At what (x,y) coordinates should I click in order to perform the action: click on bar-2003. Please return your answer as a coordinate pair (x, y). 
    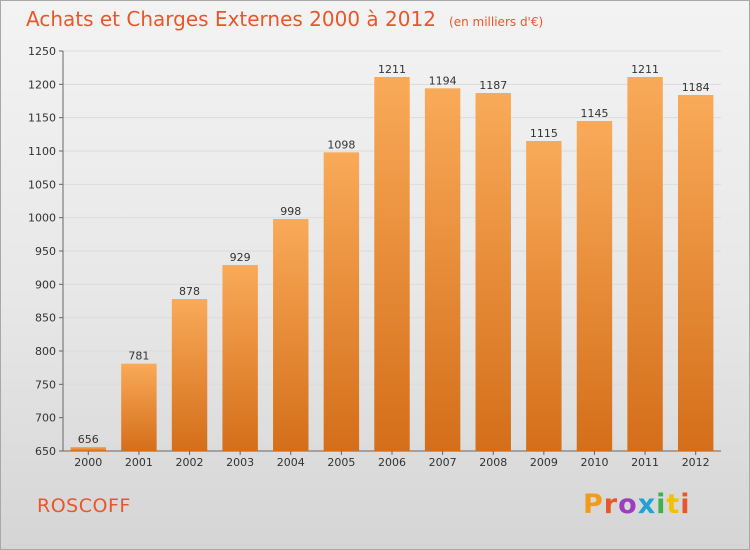
    Looking at the image, I should click on (240, 358).